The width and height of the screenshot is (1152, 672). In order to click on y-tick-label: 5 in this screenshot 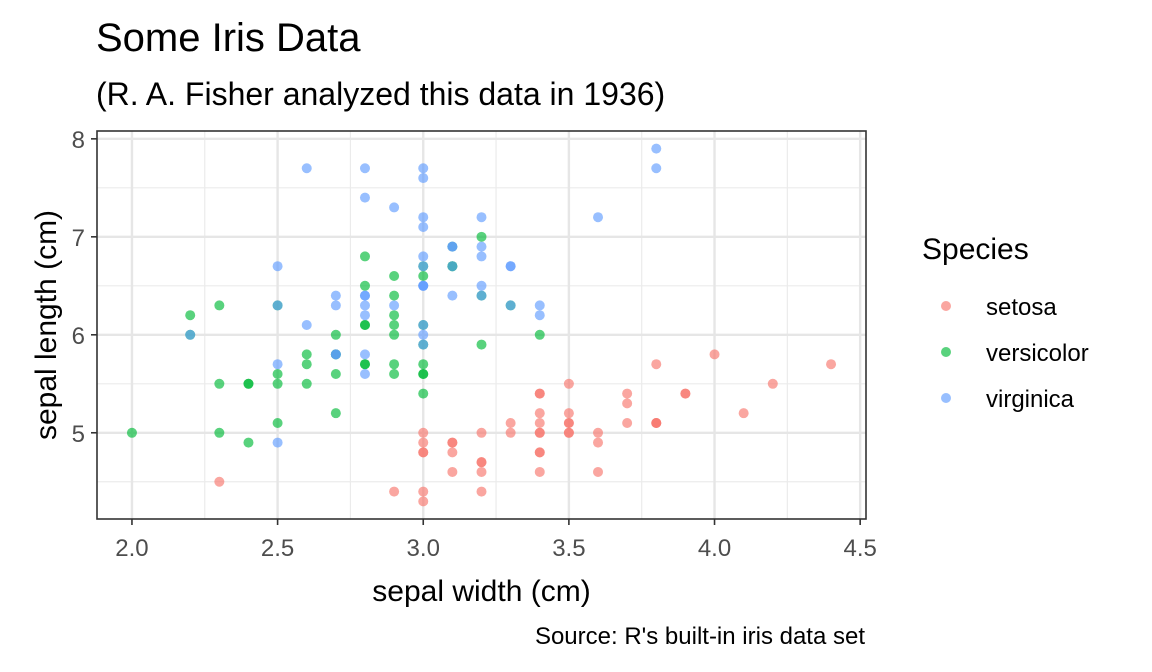, I will do `click(78, 434)`.